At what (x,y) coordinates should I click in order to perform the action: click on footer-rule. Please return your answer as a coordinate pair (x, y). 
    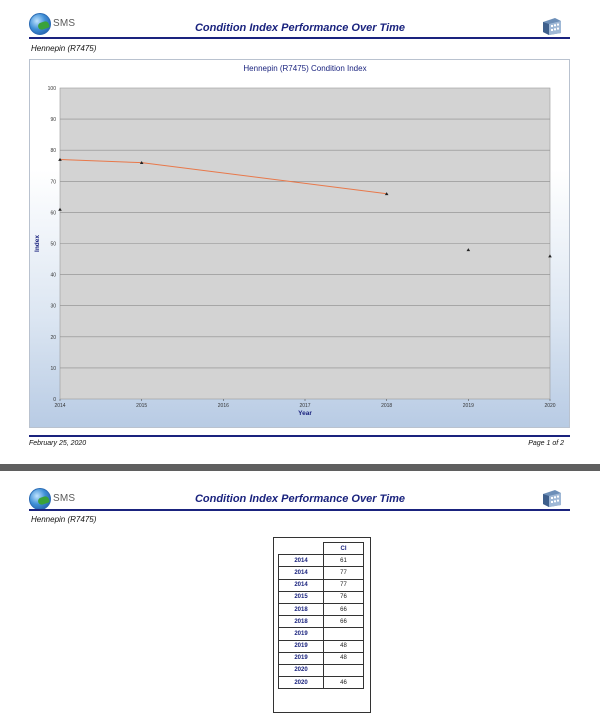
    Looking at the image, I should click on (299, 436).